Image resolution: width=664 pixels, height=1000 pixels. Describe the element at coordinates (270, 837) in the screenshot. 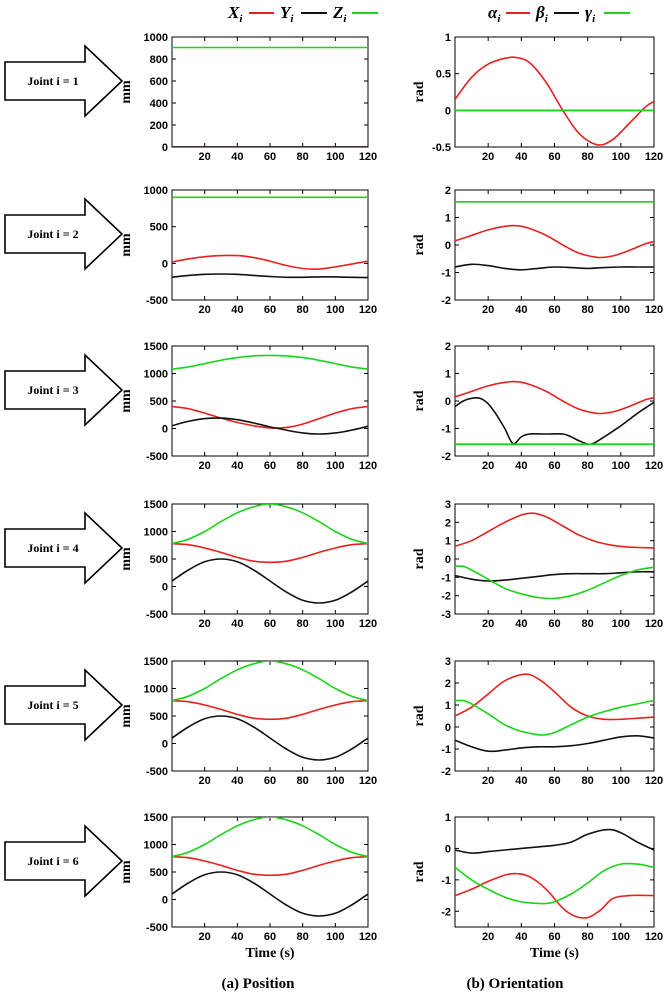

I see `series-line-Zi` at that location.